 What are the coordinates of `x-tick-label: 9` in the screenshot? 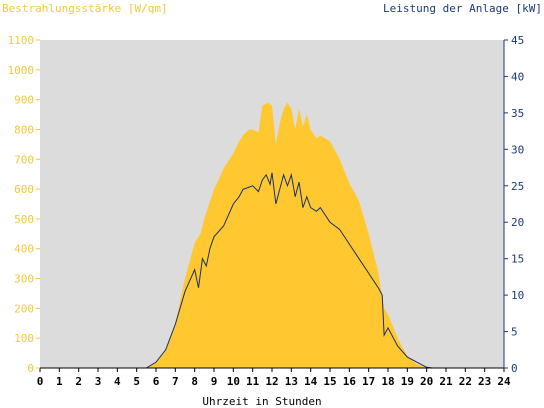 It's located at (214, 381).